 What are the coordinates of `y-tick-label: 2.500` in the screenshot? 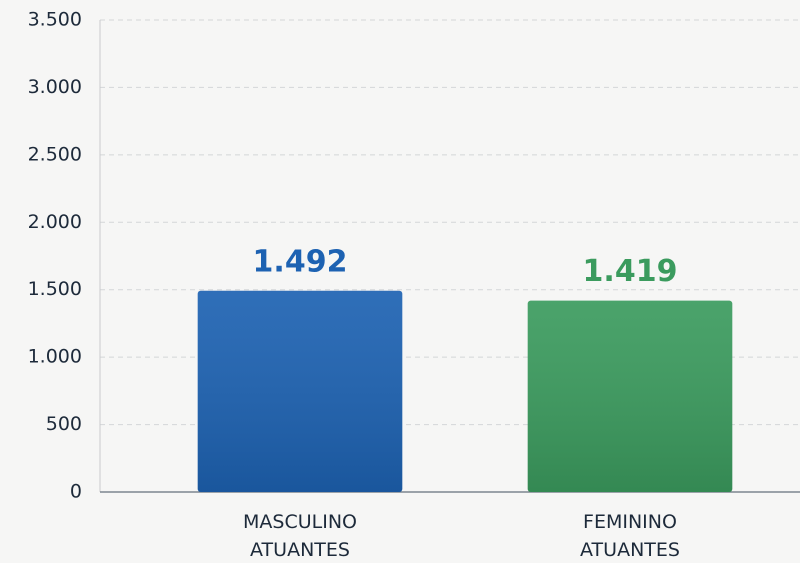 It's located at (55, 154).